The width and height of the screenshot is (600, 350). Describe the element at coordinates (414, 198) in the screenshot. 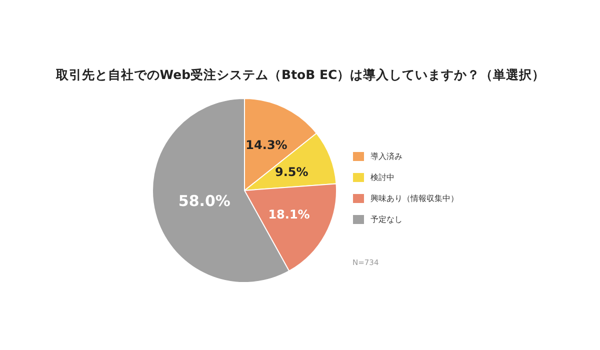

I see `legend-label: 興味あり（情報収集中）` at that location.